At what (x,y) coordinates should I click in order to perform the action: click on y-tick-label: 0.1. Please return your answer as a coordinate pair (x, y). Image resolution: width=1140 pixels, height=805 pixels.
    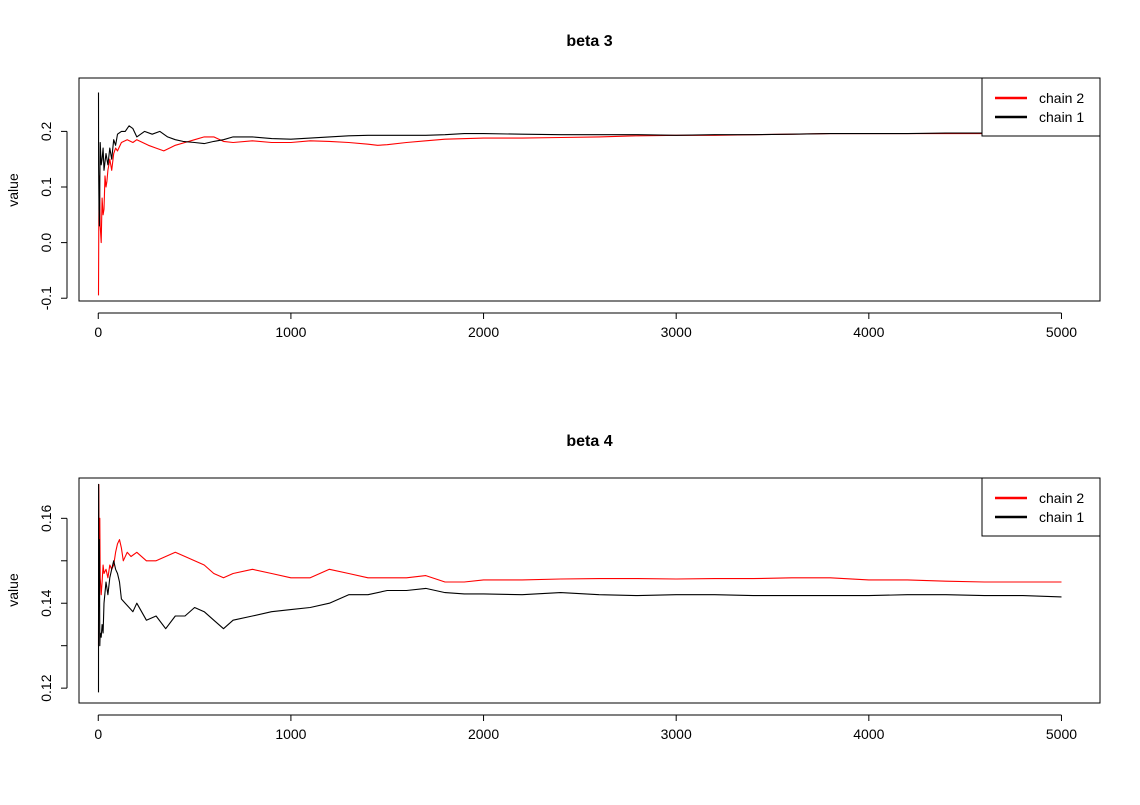
    Looking at the image, I should click on (46, 187).